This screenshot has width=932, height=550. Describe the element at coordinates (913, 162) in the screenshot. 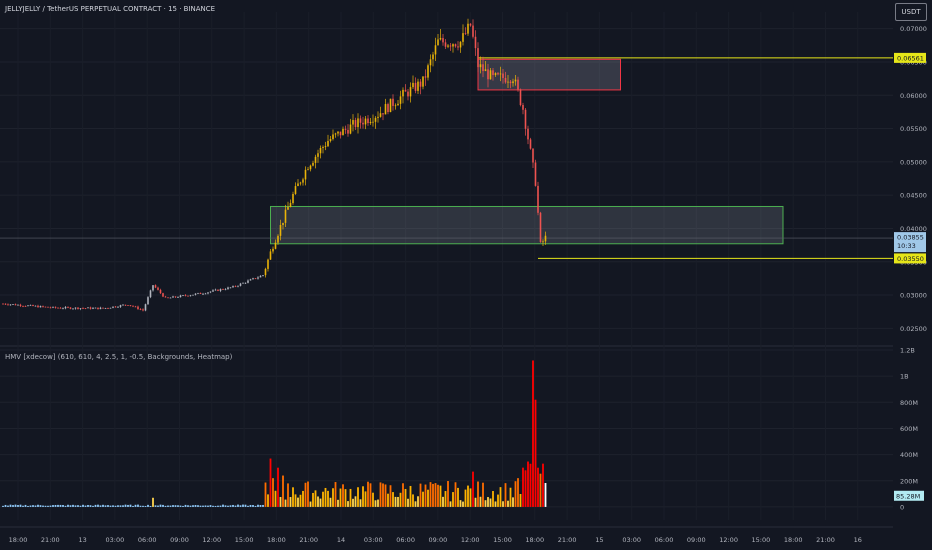

I see `price-tick-label: 0.05000` at that location.